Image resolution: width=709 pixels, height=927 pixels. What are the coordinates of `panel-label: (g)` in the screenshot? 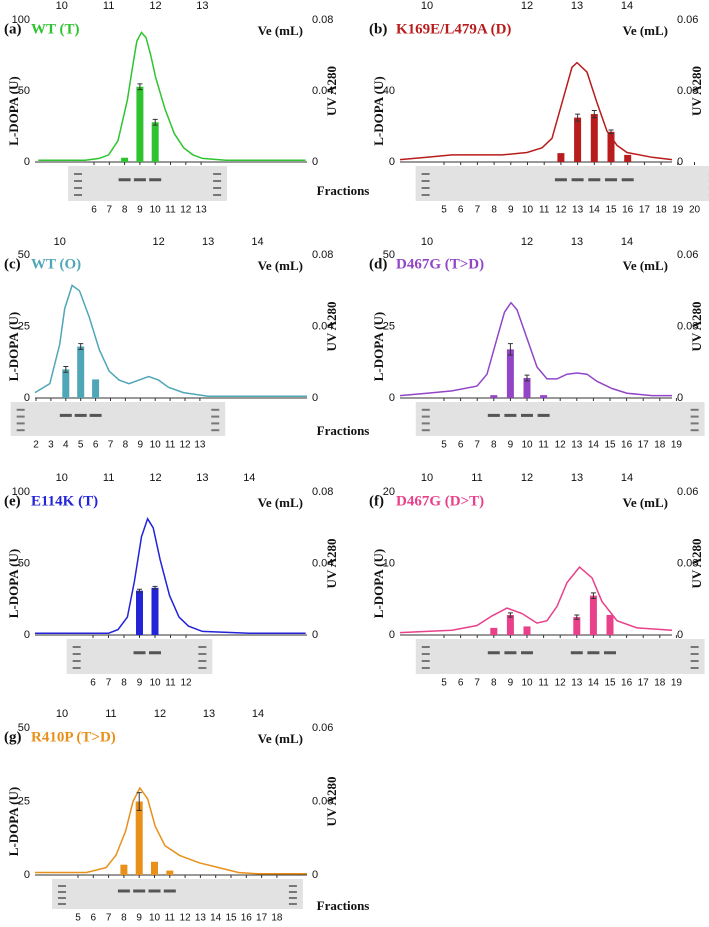 It's located at (13, 737).